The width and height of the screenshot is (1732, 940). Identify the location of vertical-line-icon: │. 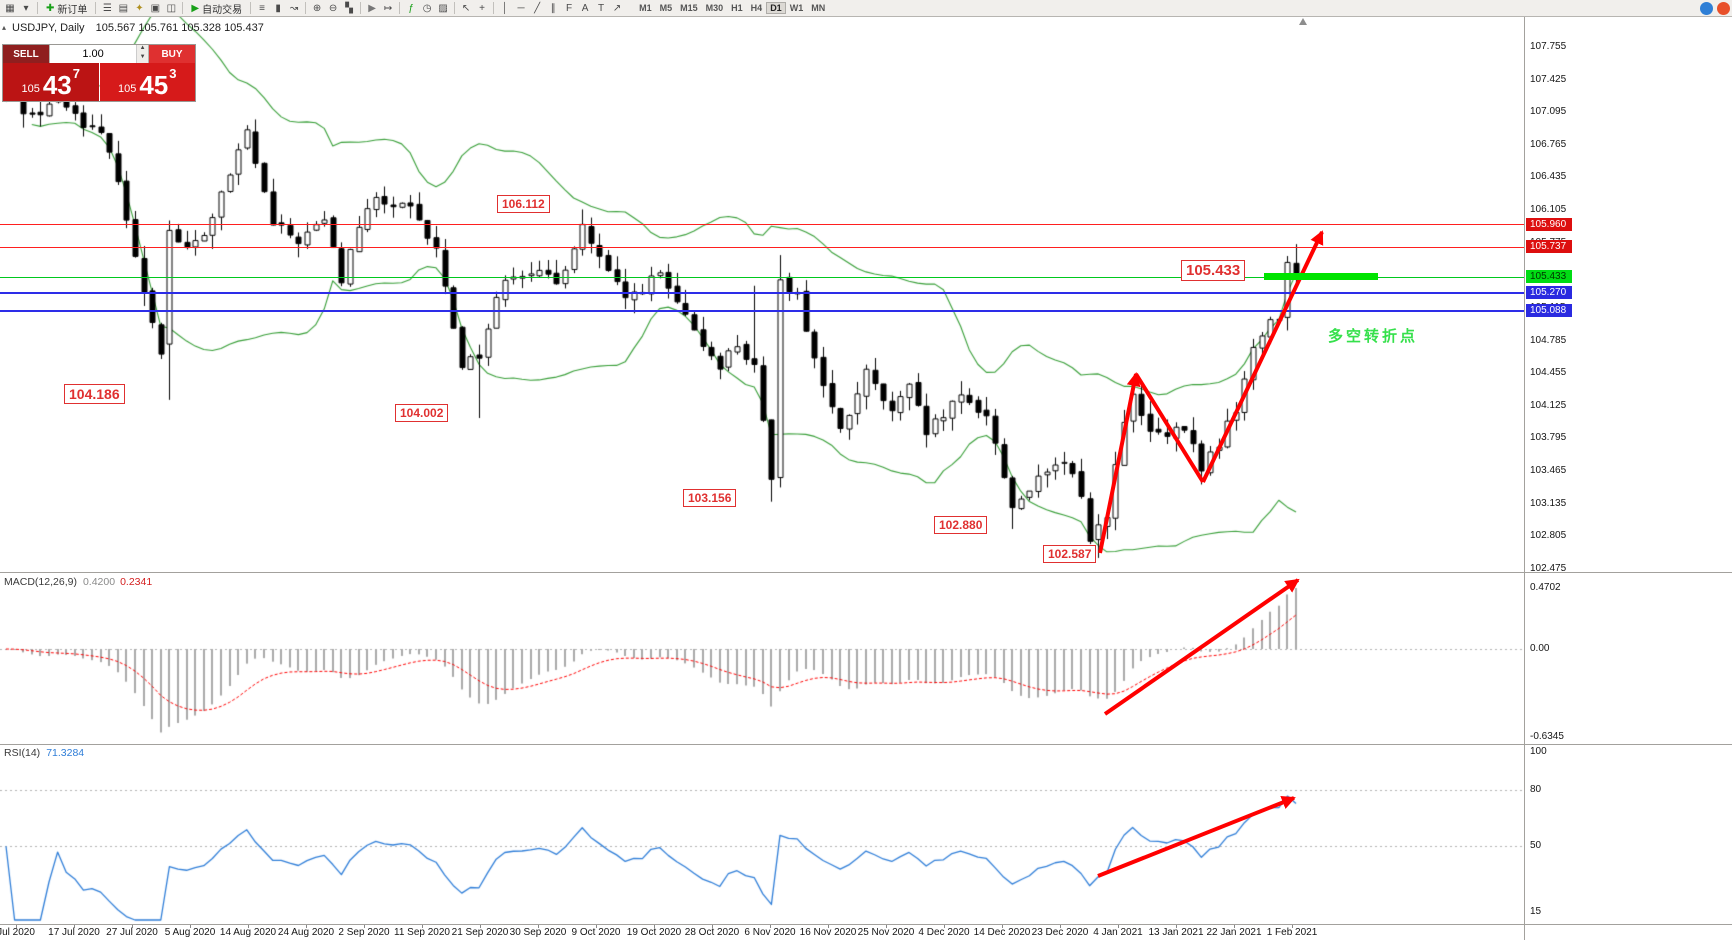
(505, 8).